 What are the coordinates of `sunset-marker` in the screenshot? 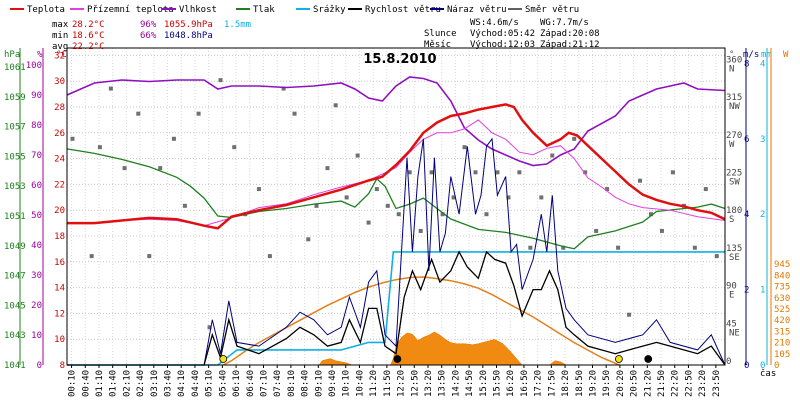 It's located at (618, 359).